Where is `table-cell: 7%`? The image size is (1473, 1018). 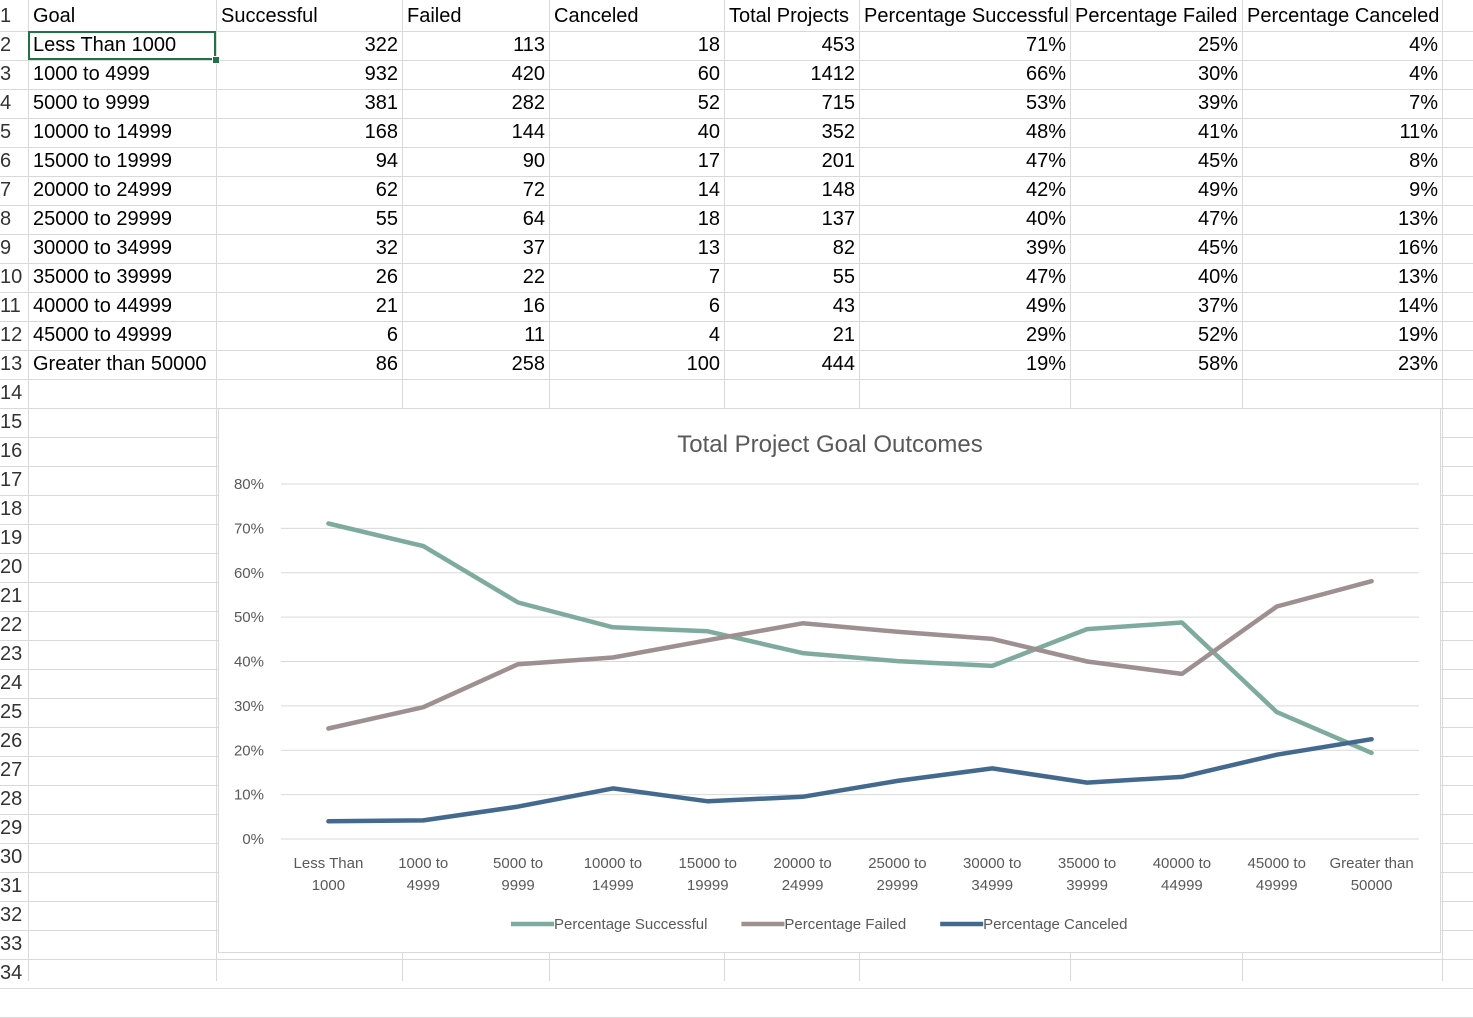 table-cell: 7% is located at coordinates (1340, 103).